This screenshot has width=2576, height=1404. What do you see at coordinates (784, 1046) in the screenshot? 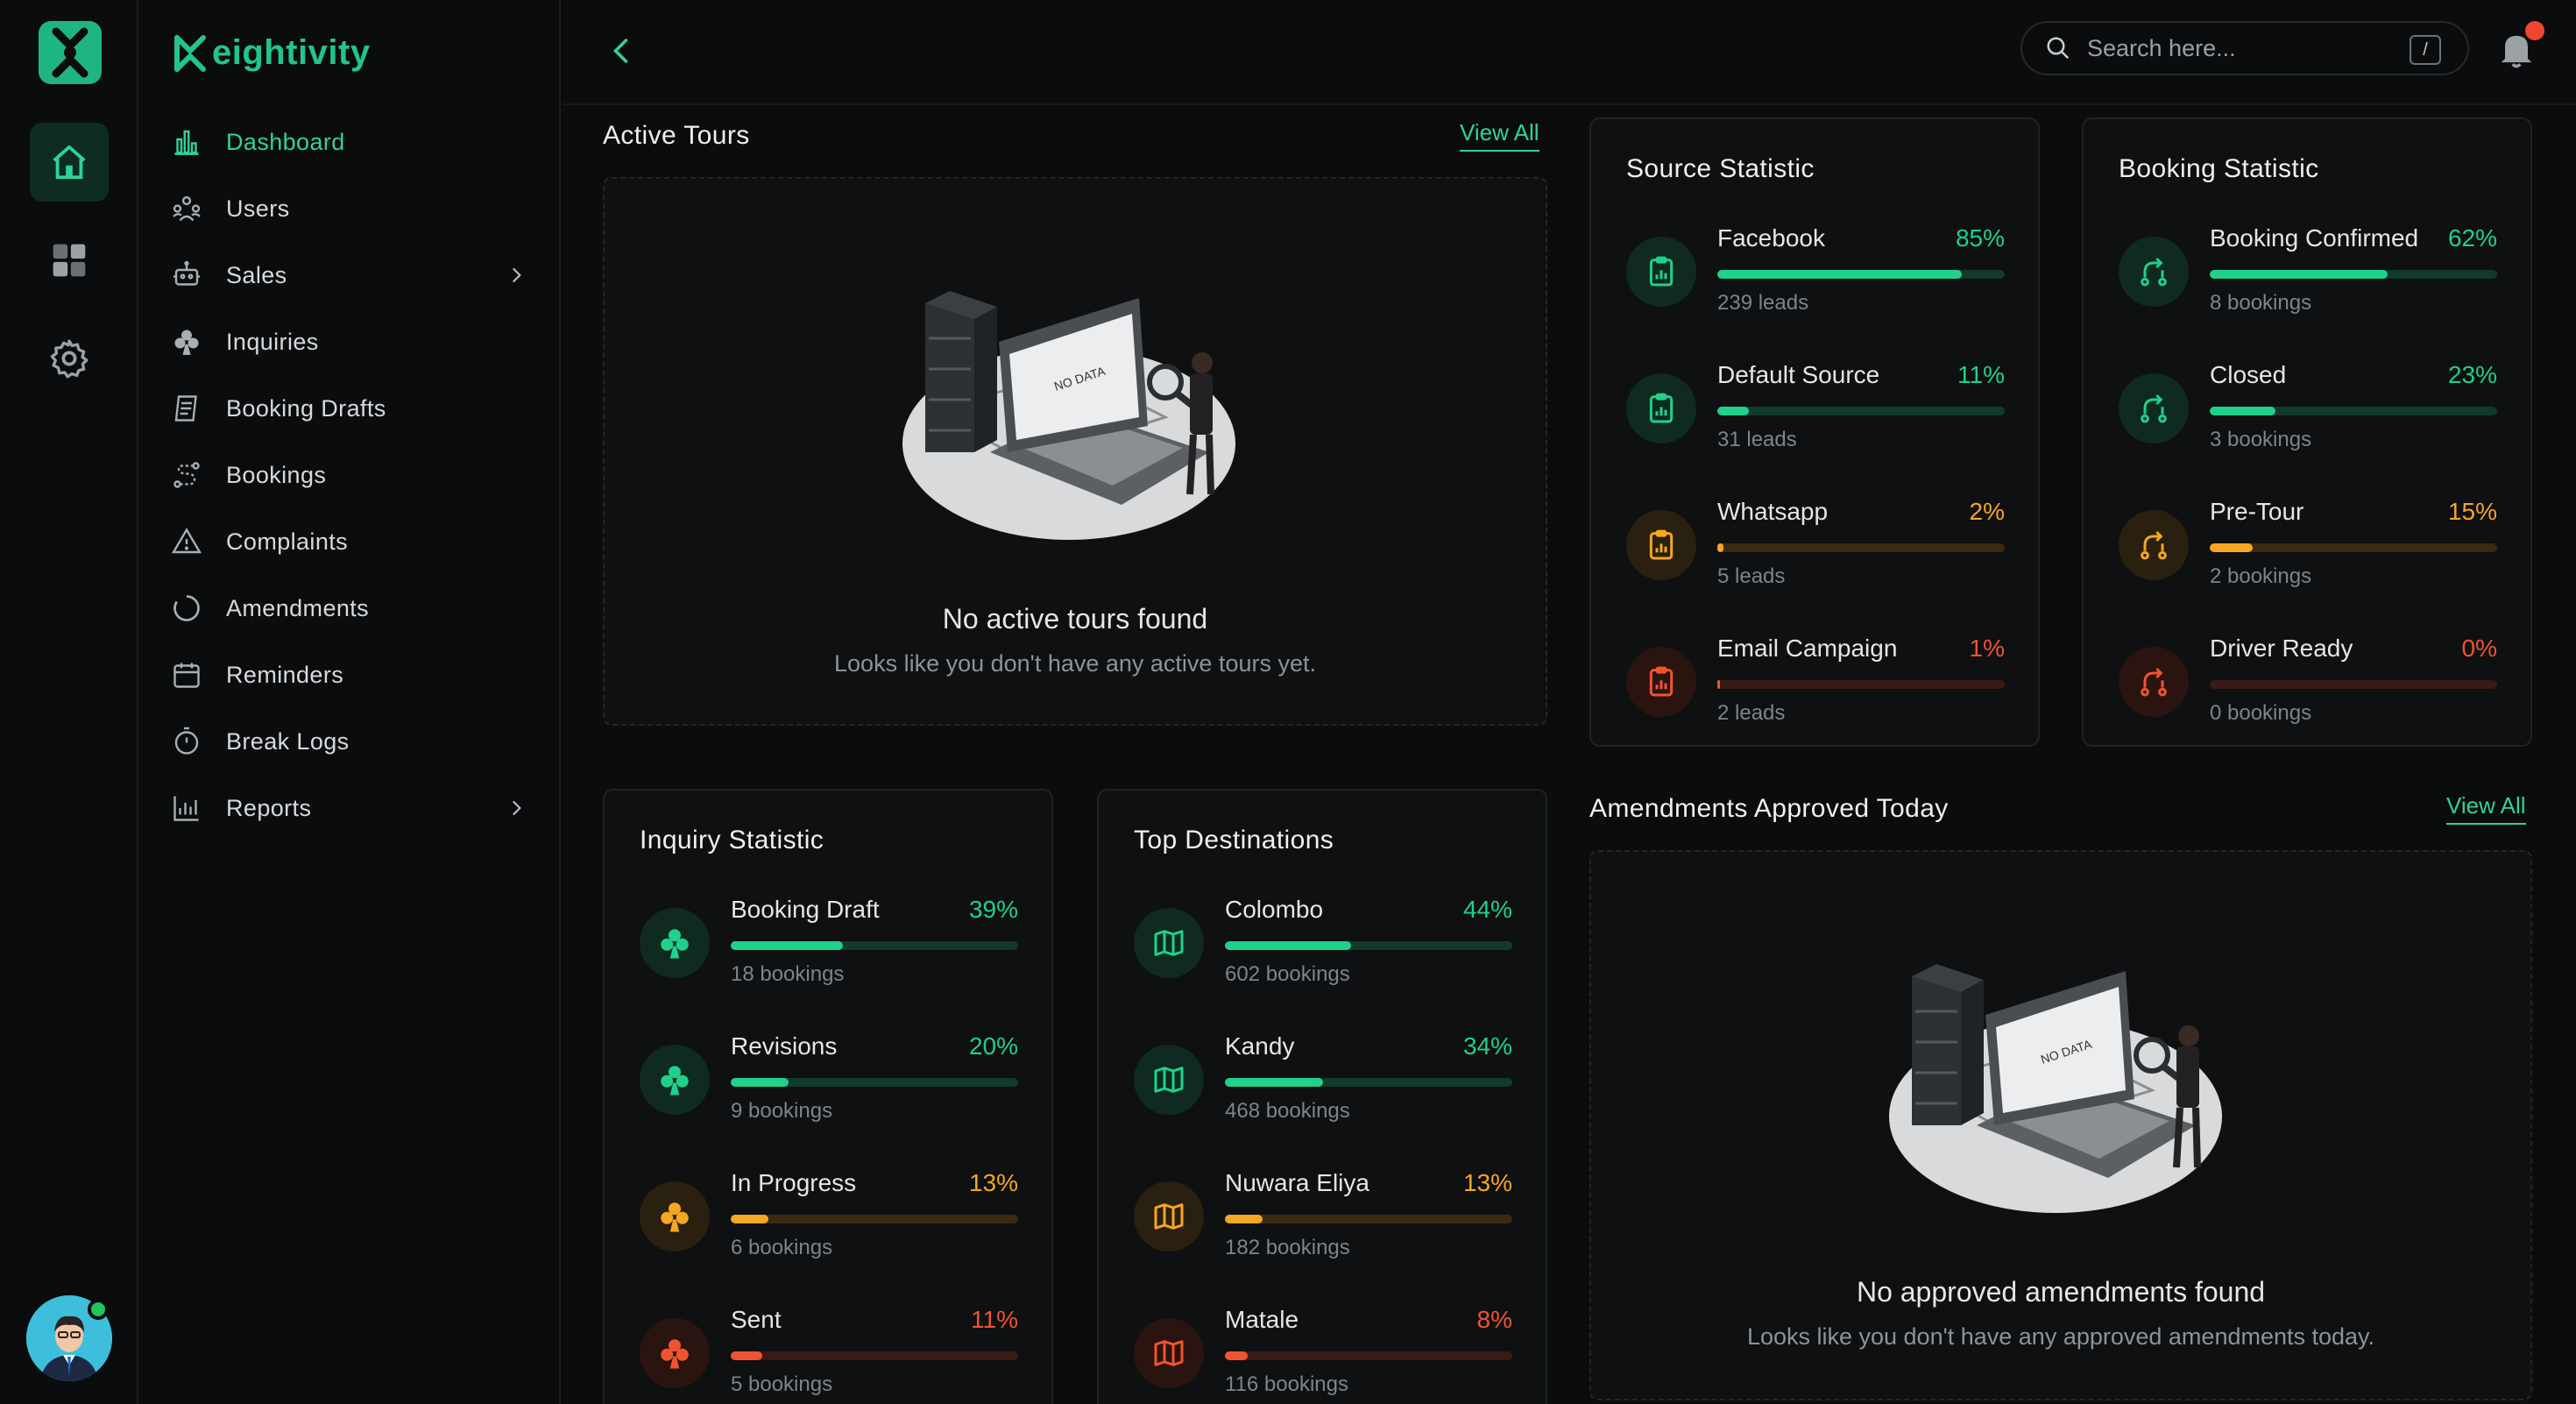
I see `stat-name: Revisions` at bounding box center [784, 1046].